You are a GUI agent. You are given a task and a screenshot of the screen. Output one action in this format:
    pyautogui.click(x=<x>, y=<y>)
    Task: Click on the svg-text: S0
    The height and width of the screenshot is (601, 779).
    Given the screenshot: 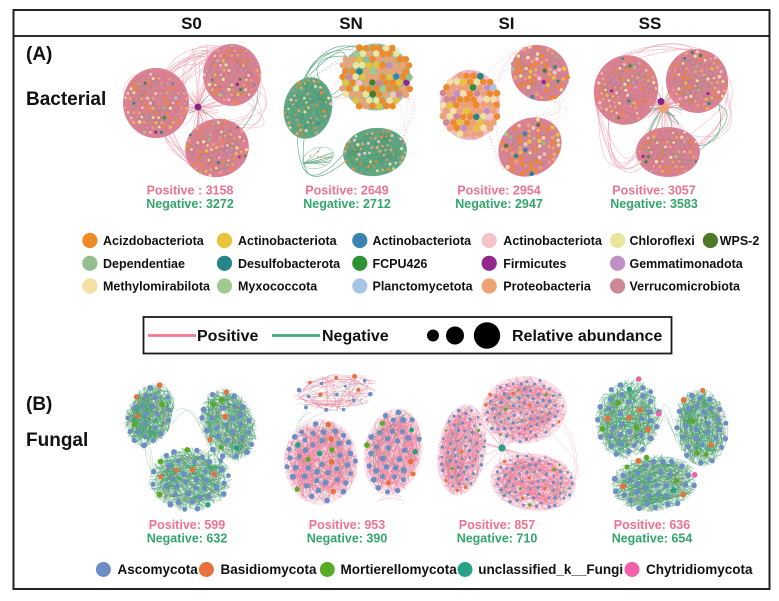 What is the action you would take?
    pyautogui.click(x=191, y=23)
    